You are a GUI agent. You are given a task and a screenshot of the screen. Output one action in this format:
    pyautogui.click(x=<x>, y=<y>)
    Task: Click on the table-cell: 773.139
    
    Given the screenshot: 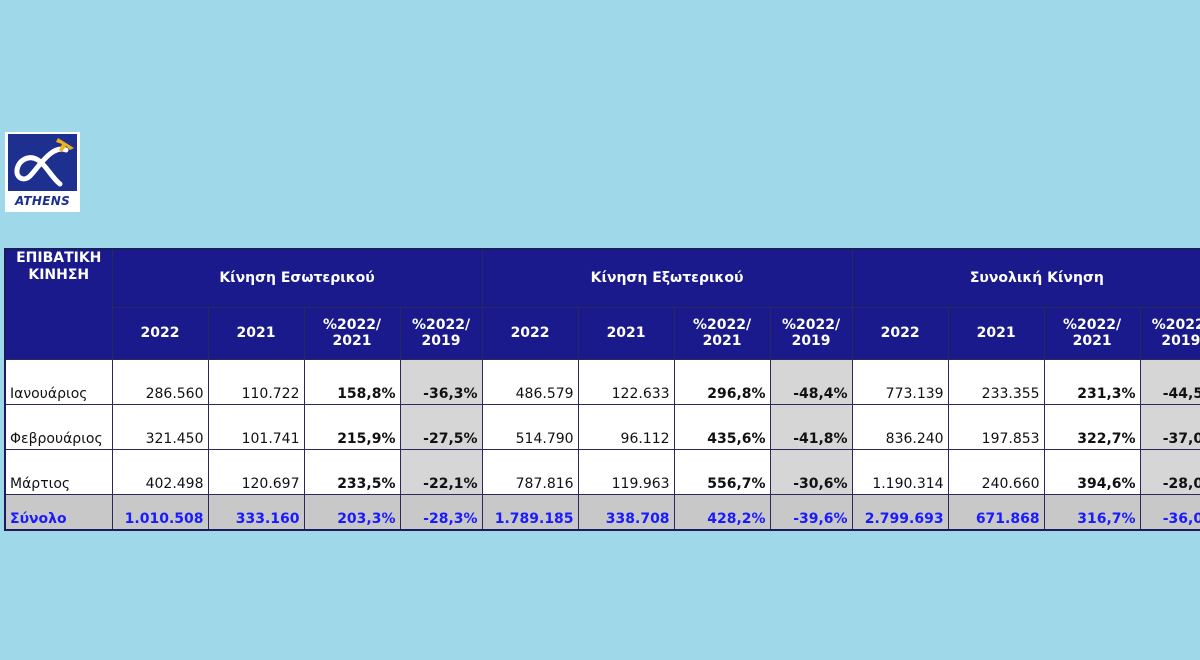 What is the action you would take?
    pyautogui.click(x=900, y=381)
    